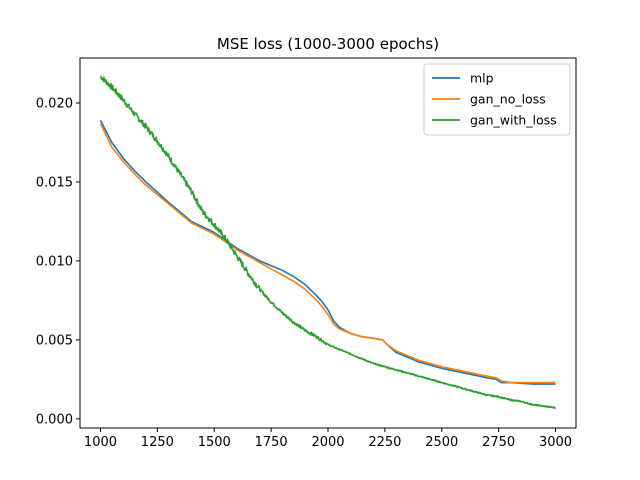 The image size is (640, 480). Describe the element at coordinates (157, 442) in the screenshot. I see `x-tick-label: 1250` at that location.